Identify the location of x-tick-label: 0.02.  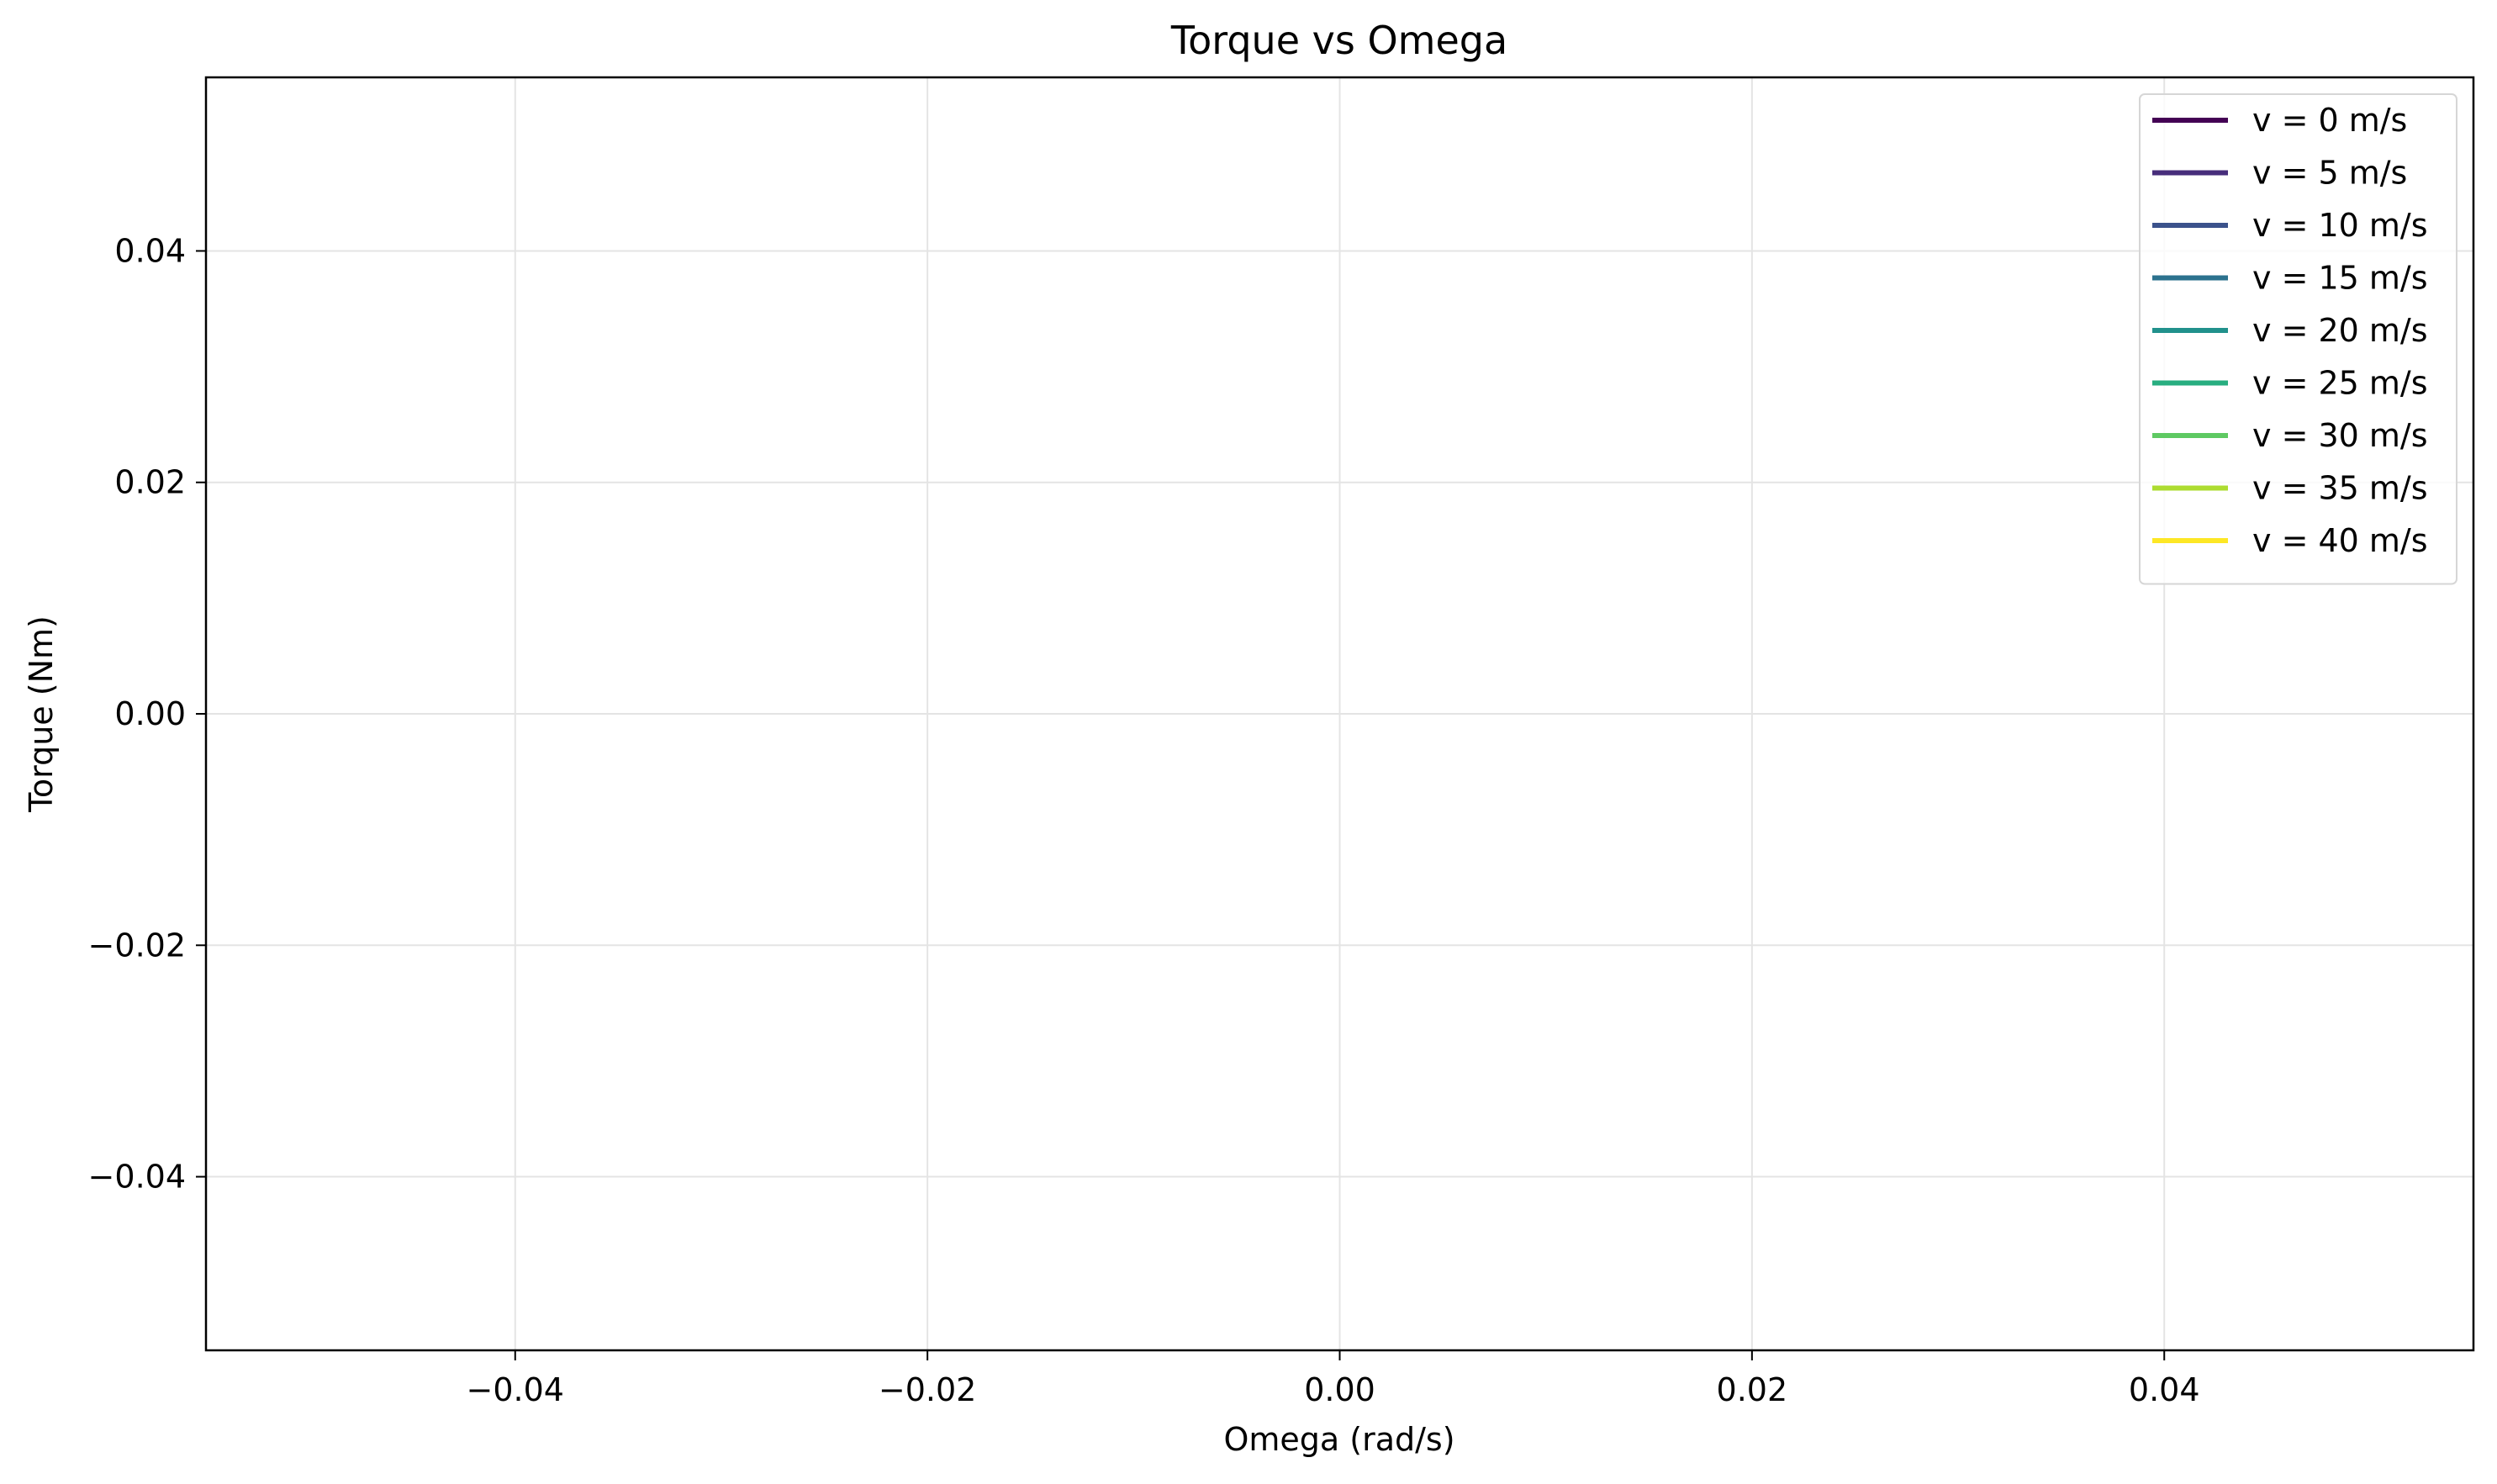
(1752, 1389).